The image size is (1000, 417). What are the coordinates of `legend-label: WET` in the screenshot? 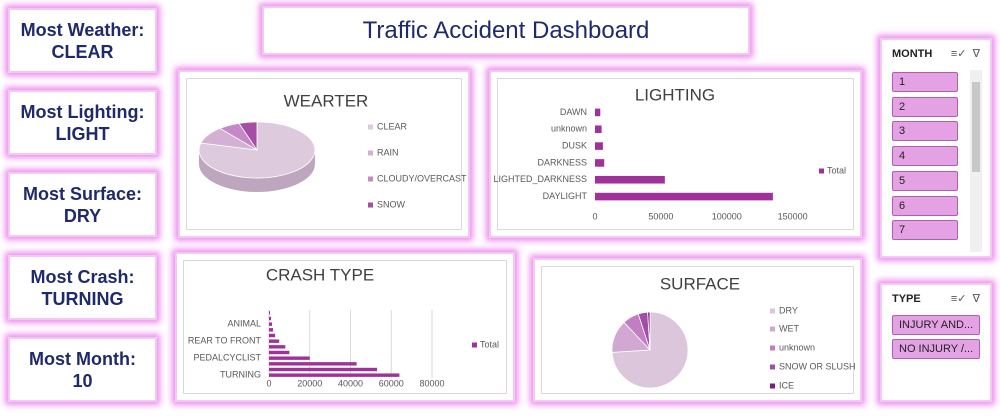 It's located at (789, 328).